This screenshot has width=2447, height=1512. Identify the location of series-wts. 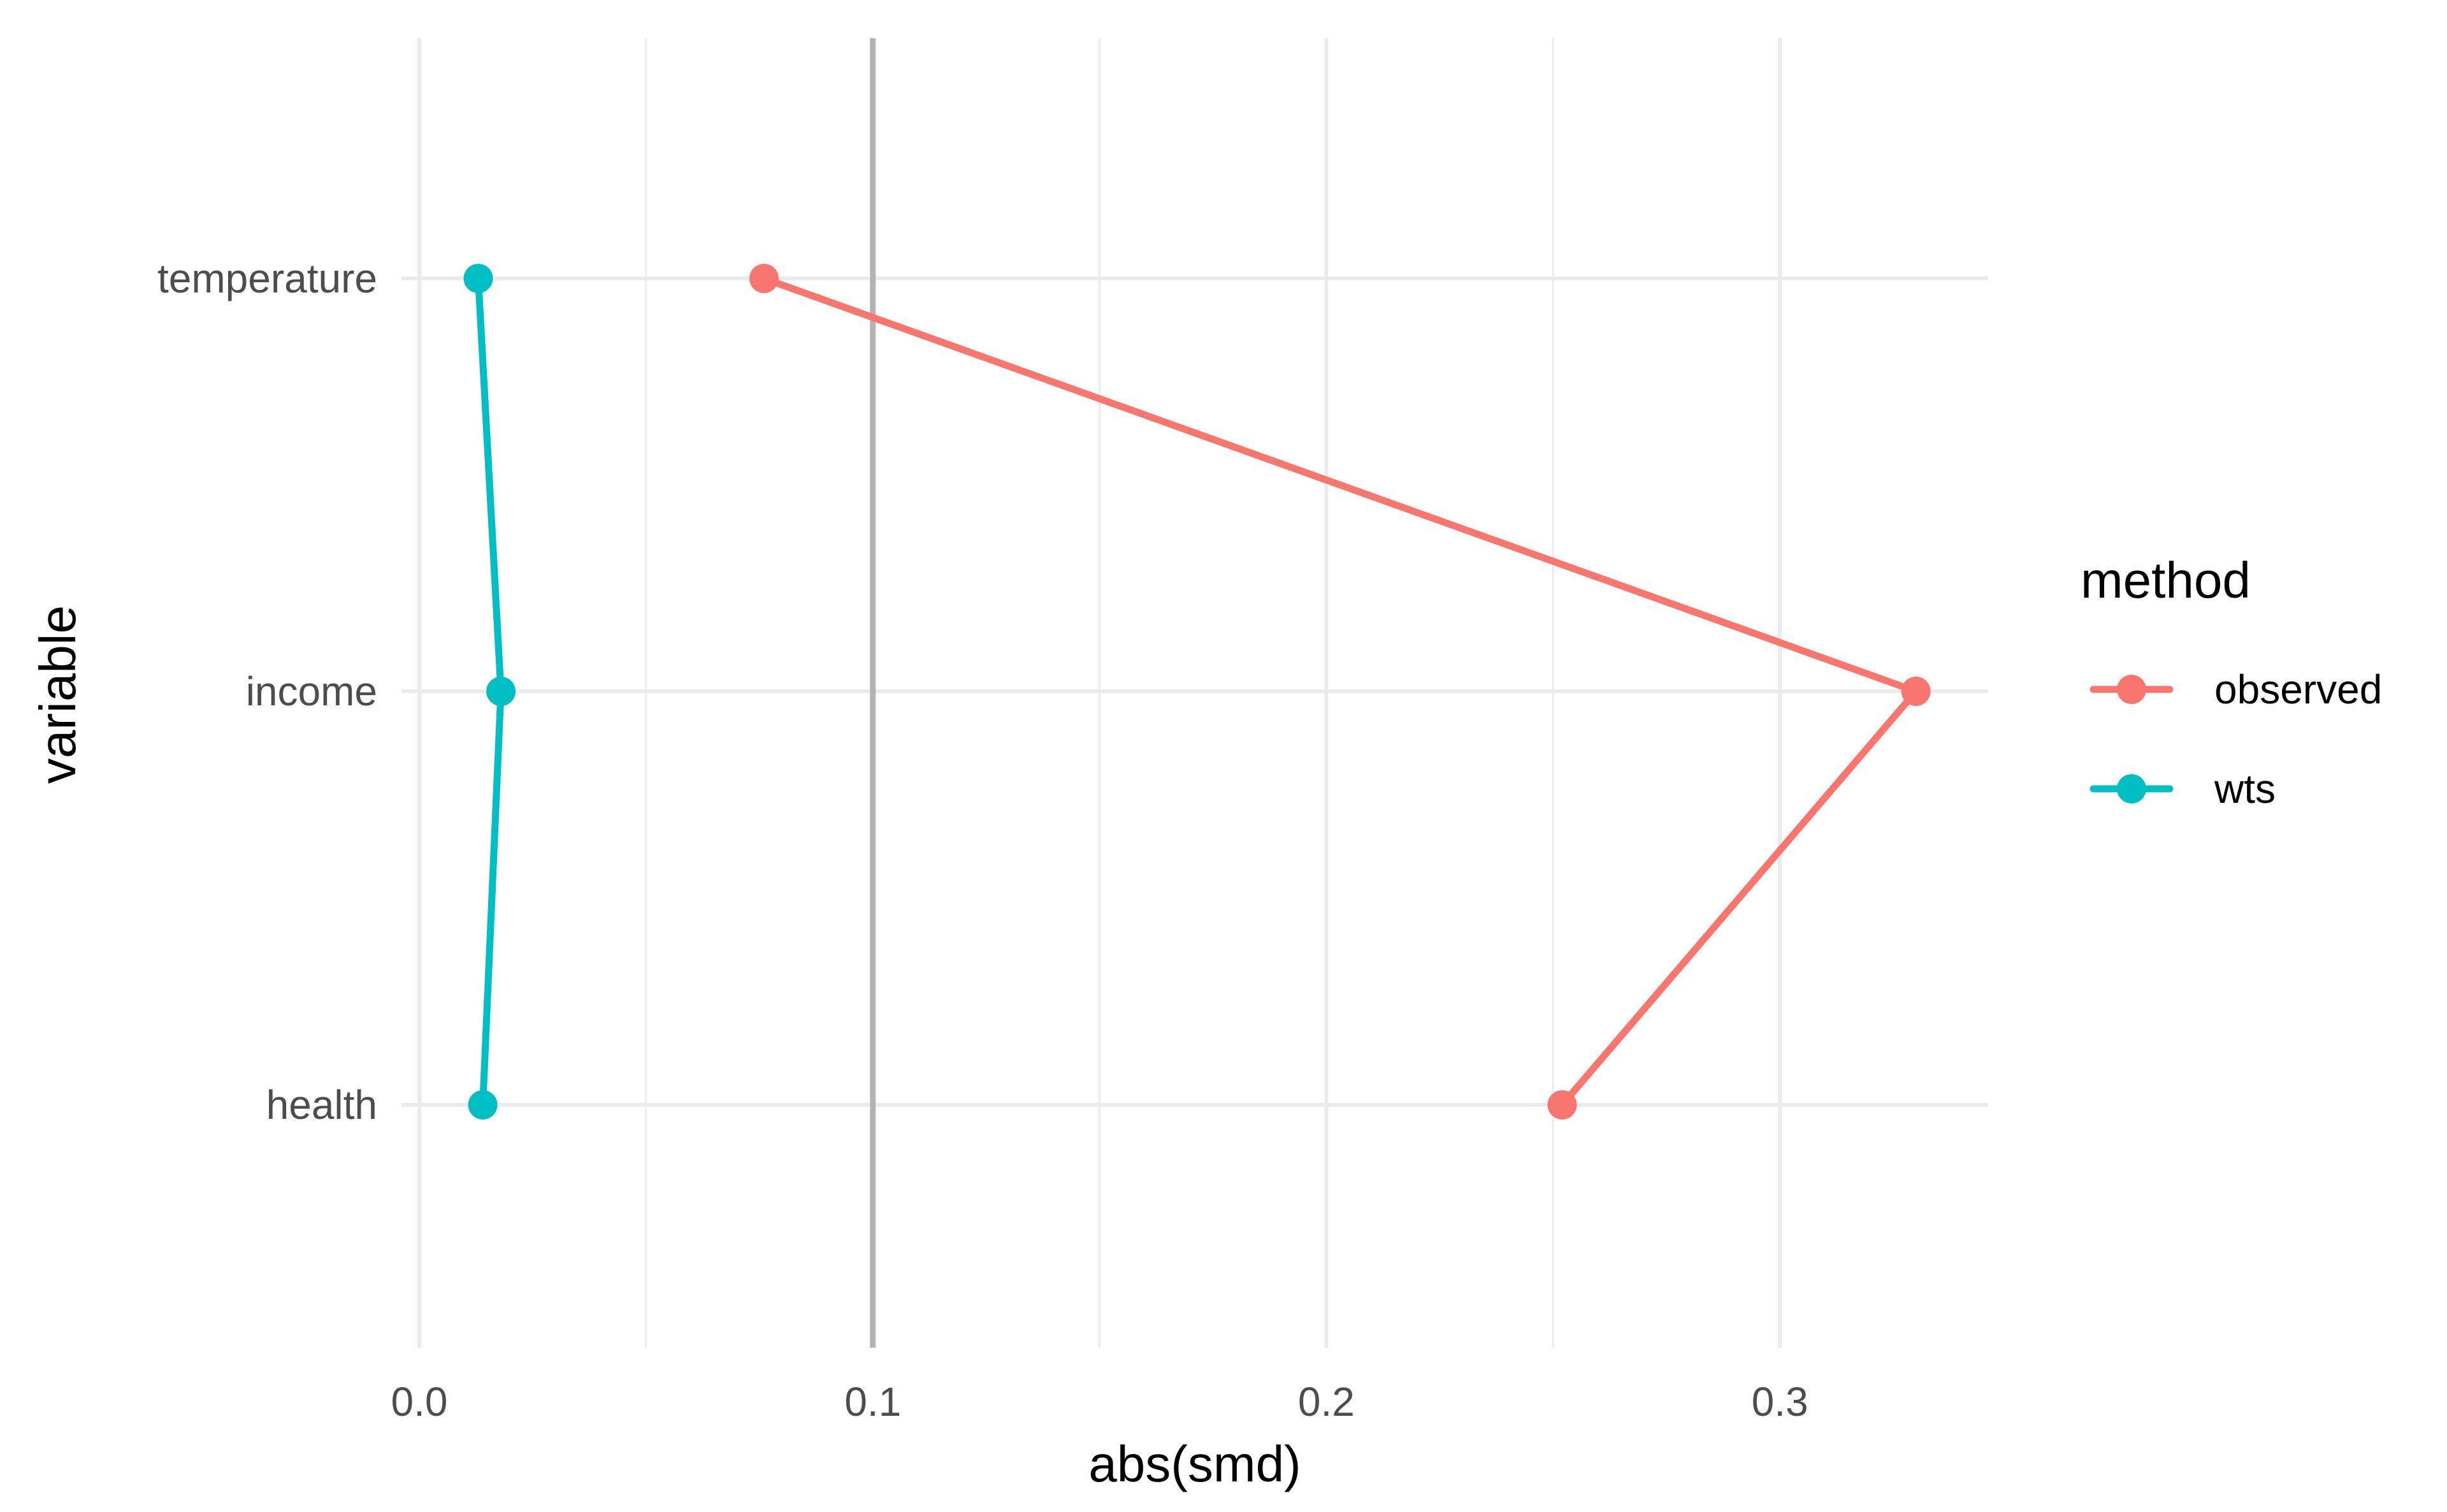
(489, 692).